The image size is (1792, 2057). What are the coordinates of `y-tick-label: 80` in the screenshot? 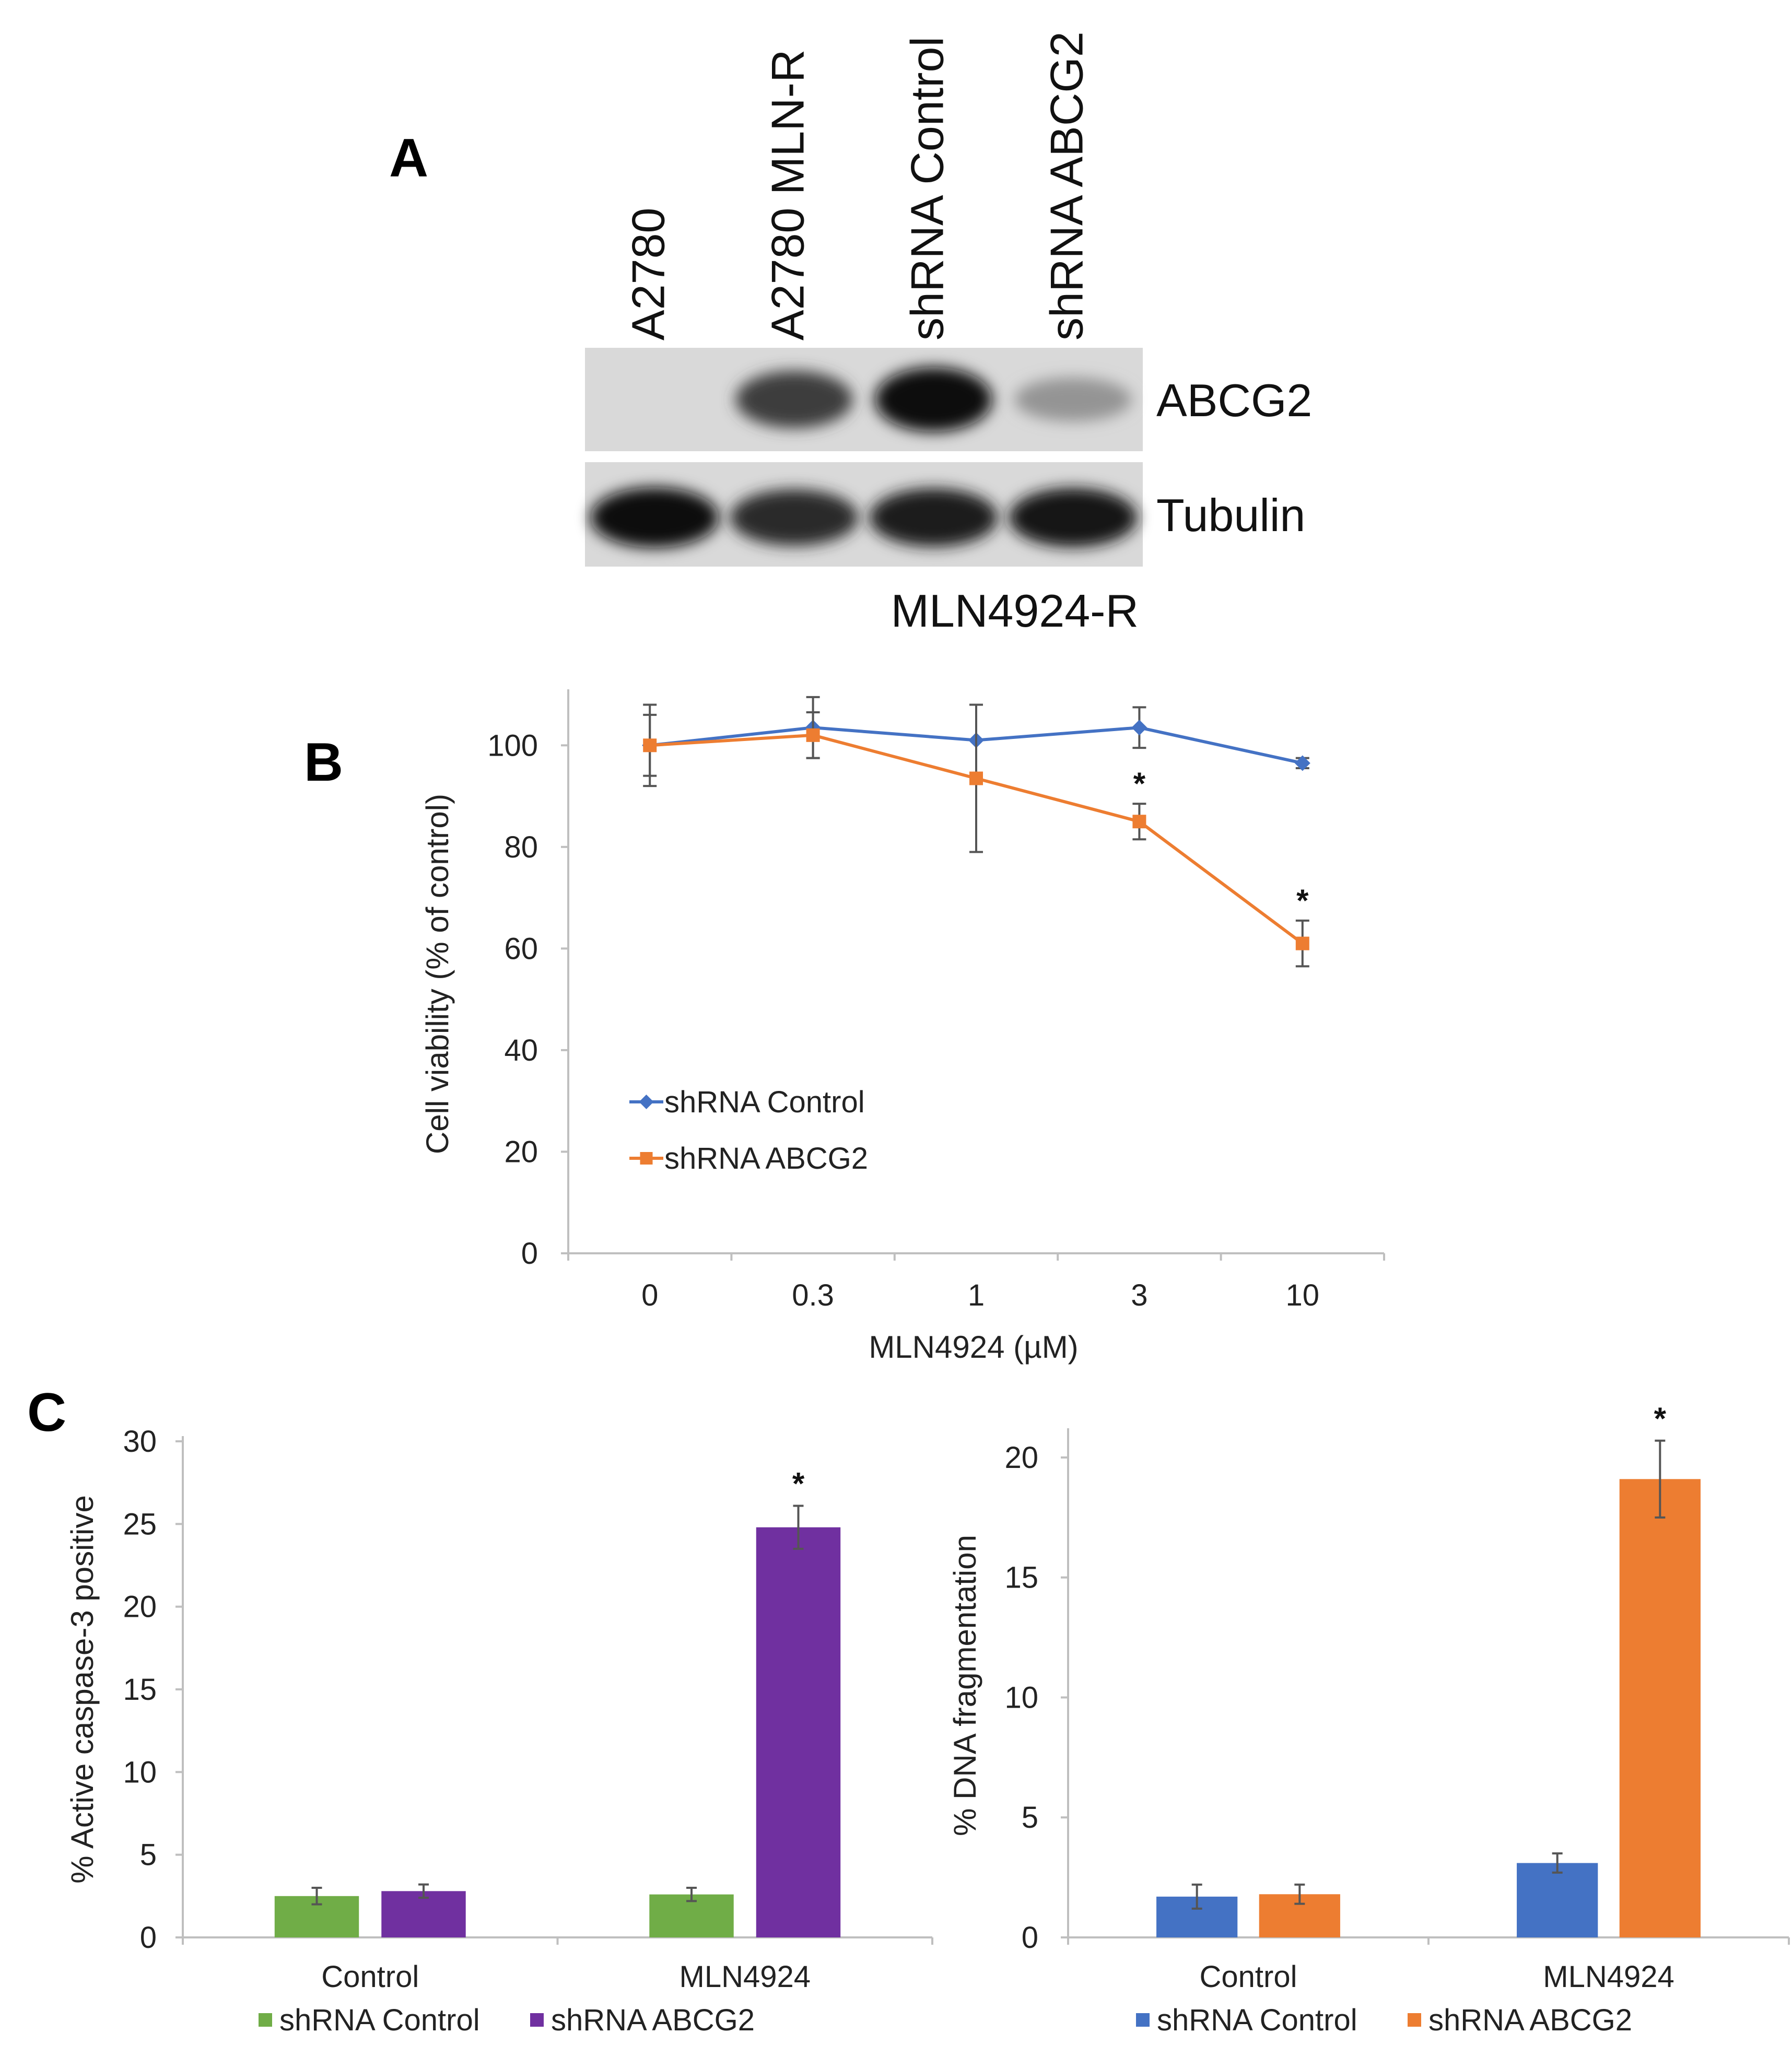 It's located at (521, 847).